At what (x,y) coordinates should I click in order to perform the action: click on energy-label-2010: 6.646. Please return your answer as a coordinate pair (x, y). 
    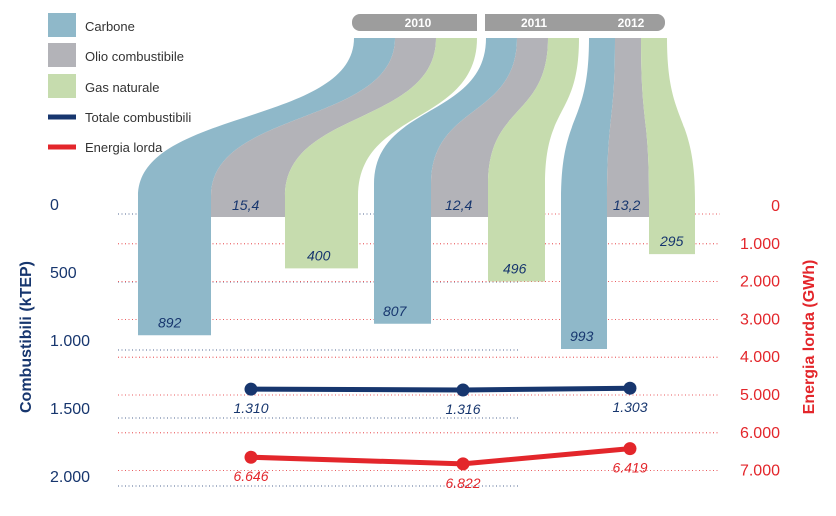
    Looking at the image, I should click on (250, 476).